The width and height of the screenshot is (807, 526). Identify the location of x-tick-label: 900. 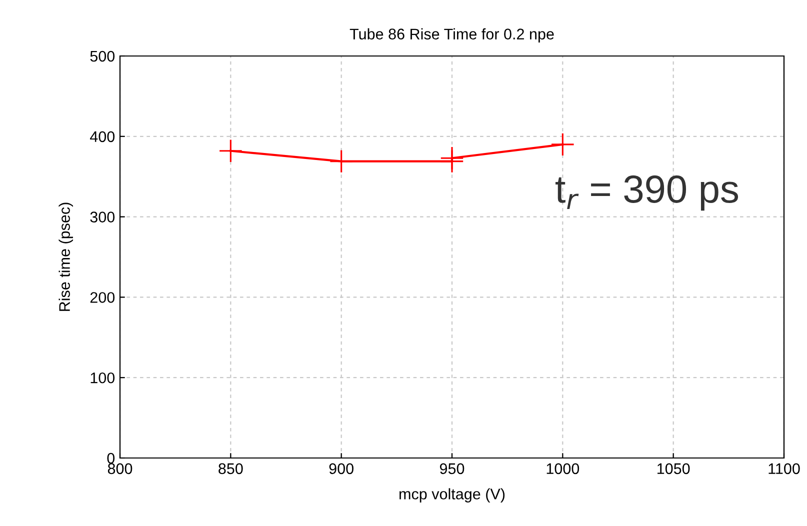
(341, 468).